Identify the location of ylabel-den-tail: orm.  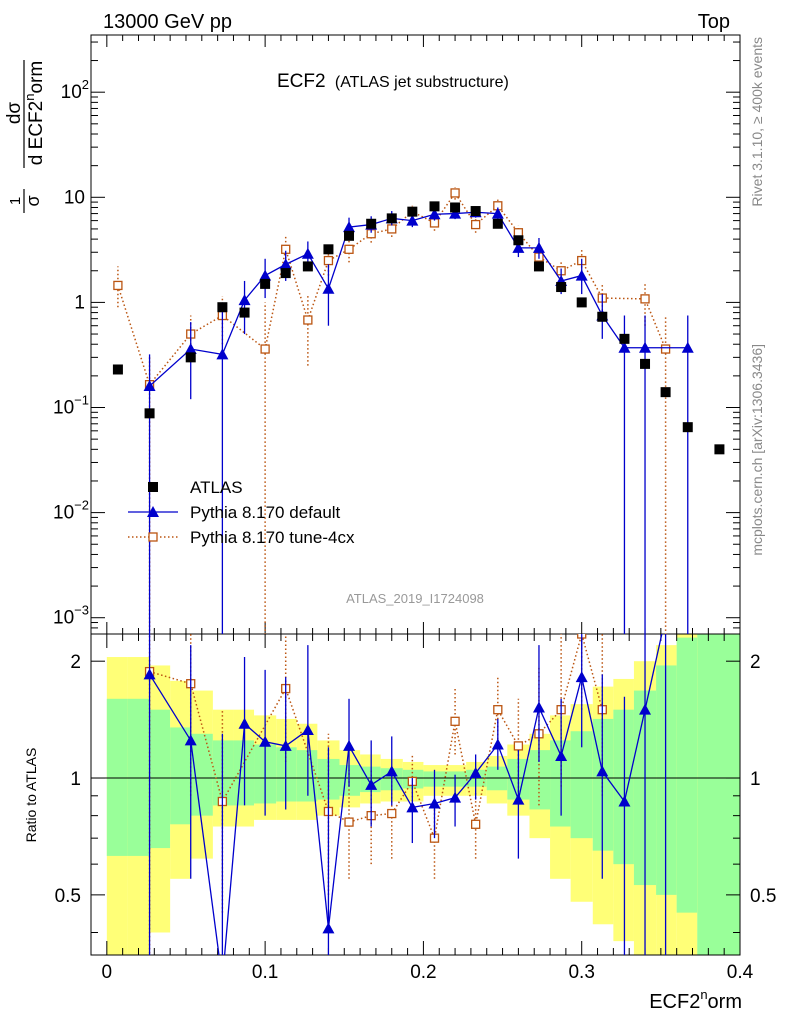
(36, 77).